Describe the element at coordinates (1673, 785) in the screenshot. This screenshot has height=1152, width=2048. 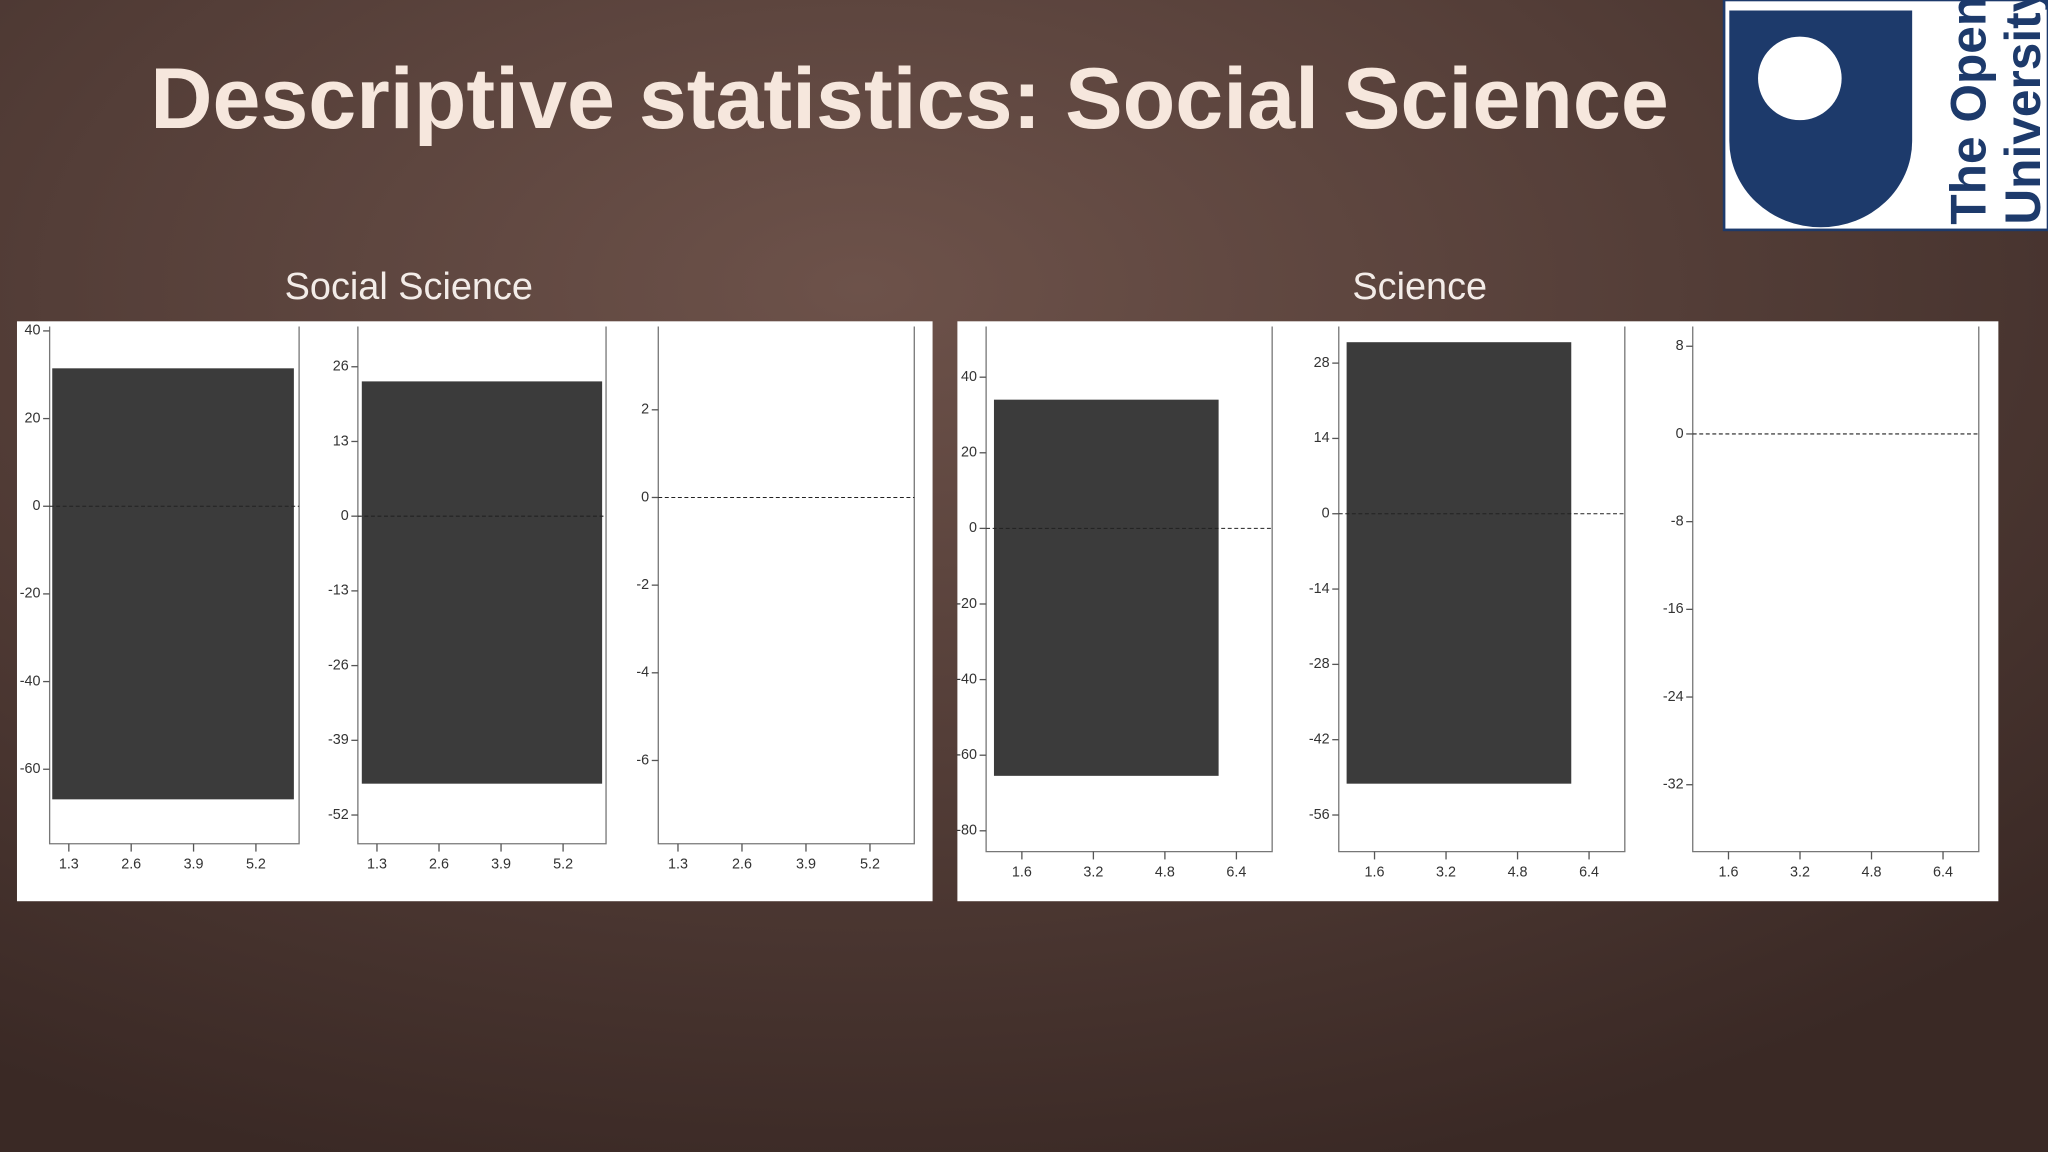
I see `y-tick-label: -32` at that location.